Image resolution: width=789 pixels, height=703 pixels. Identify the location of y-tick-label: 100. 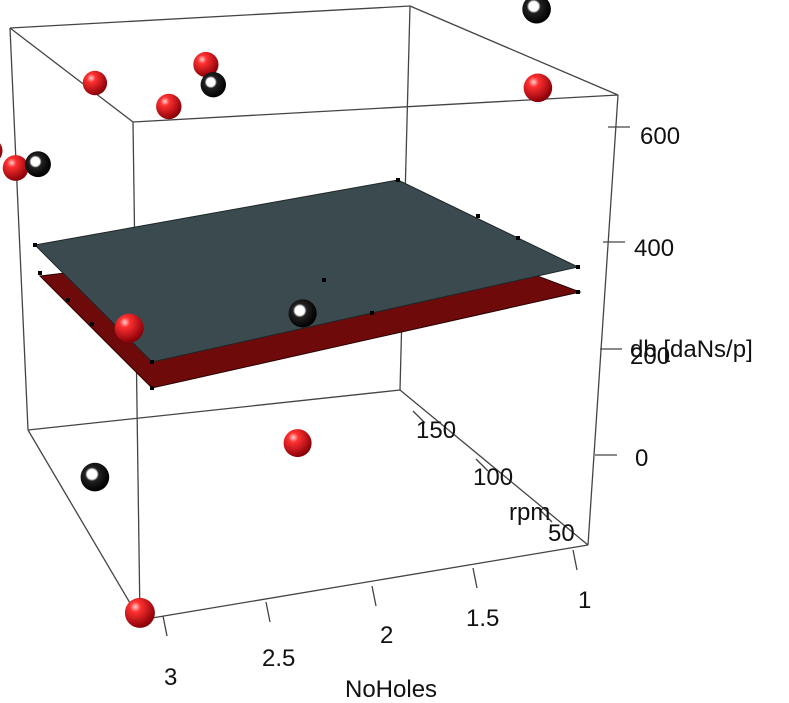
(493, 477).